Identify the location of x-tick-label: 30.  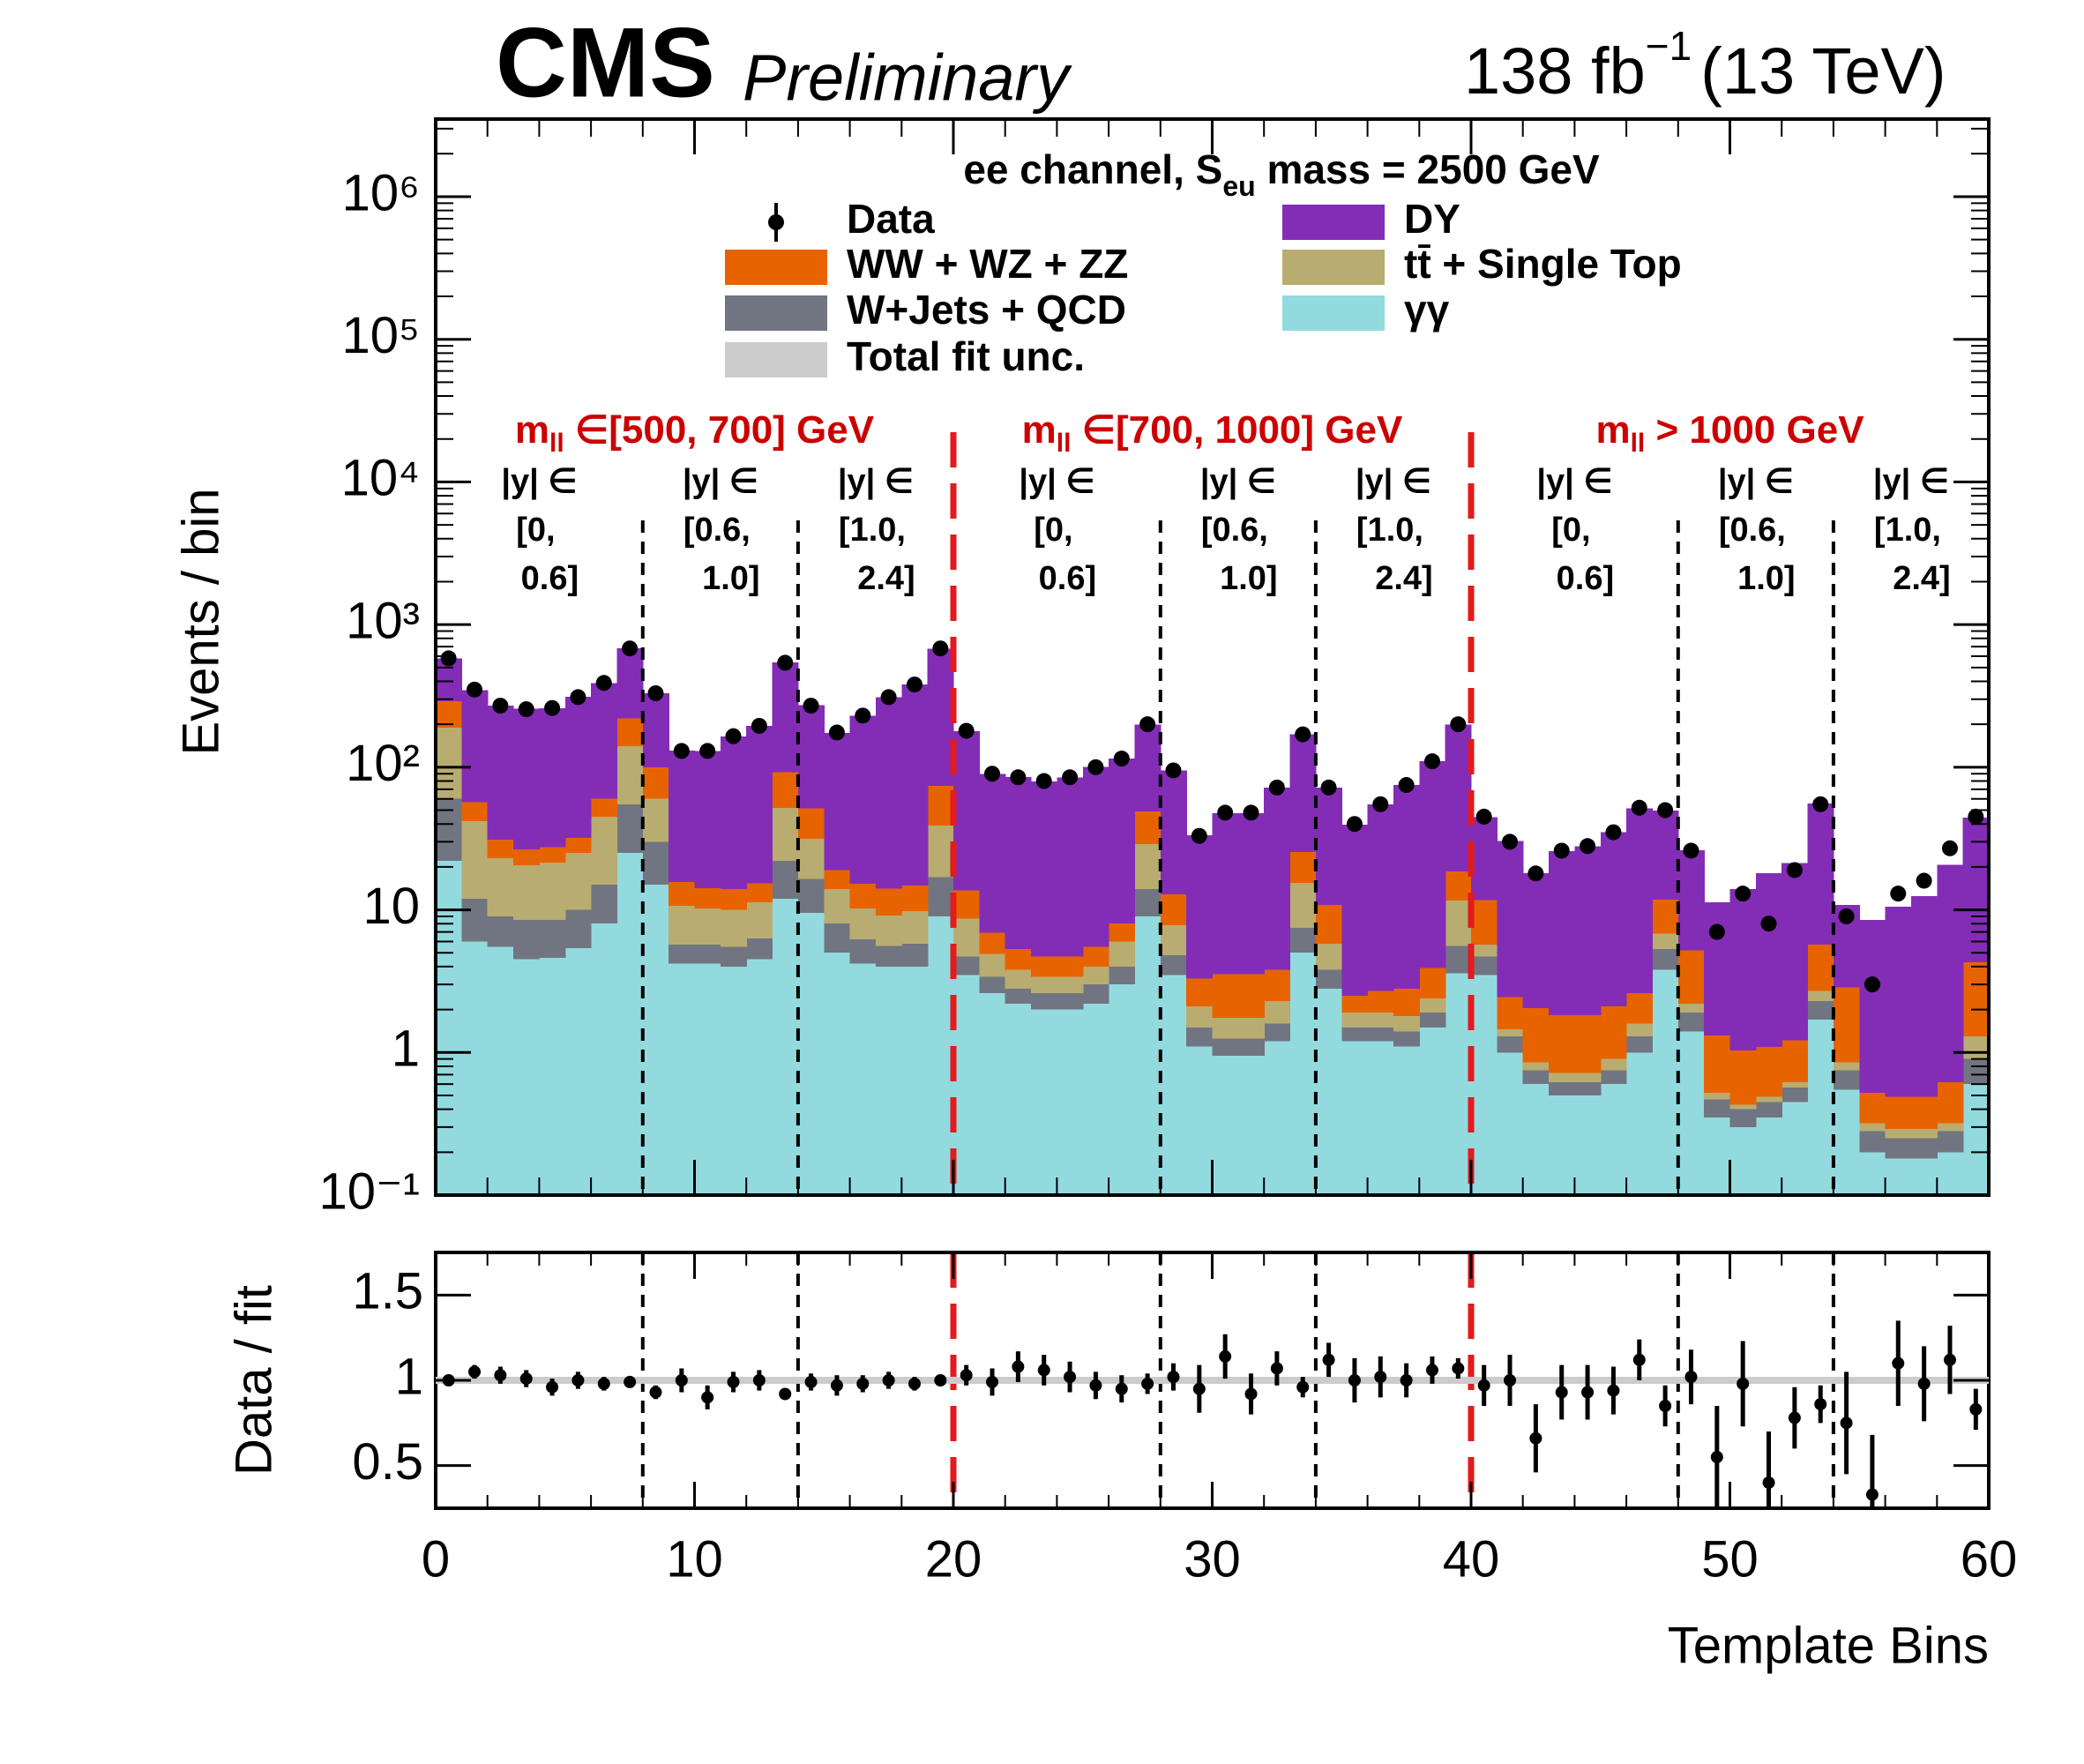
(1212, 1559).